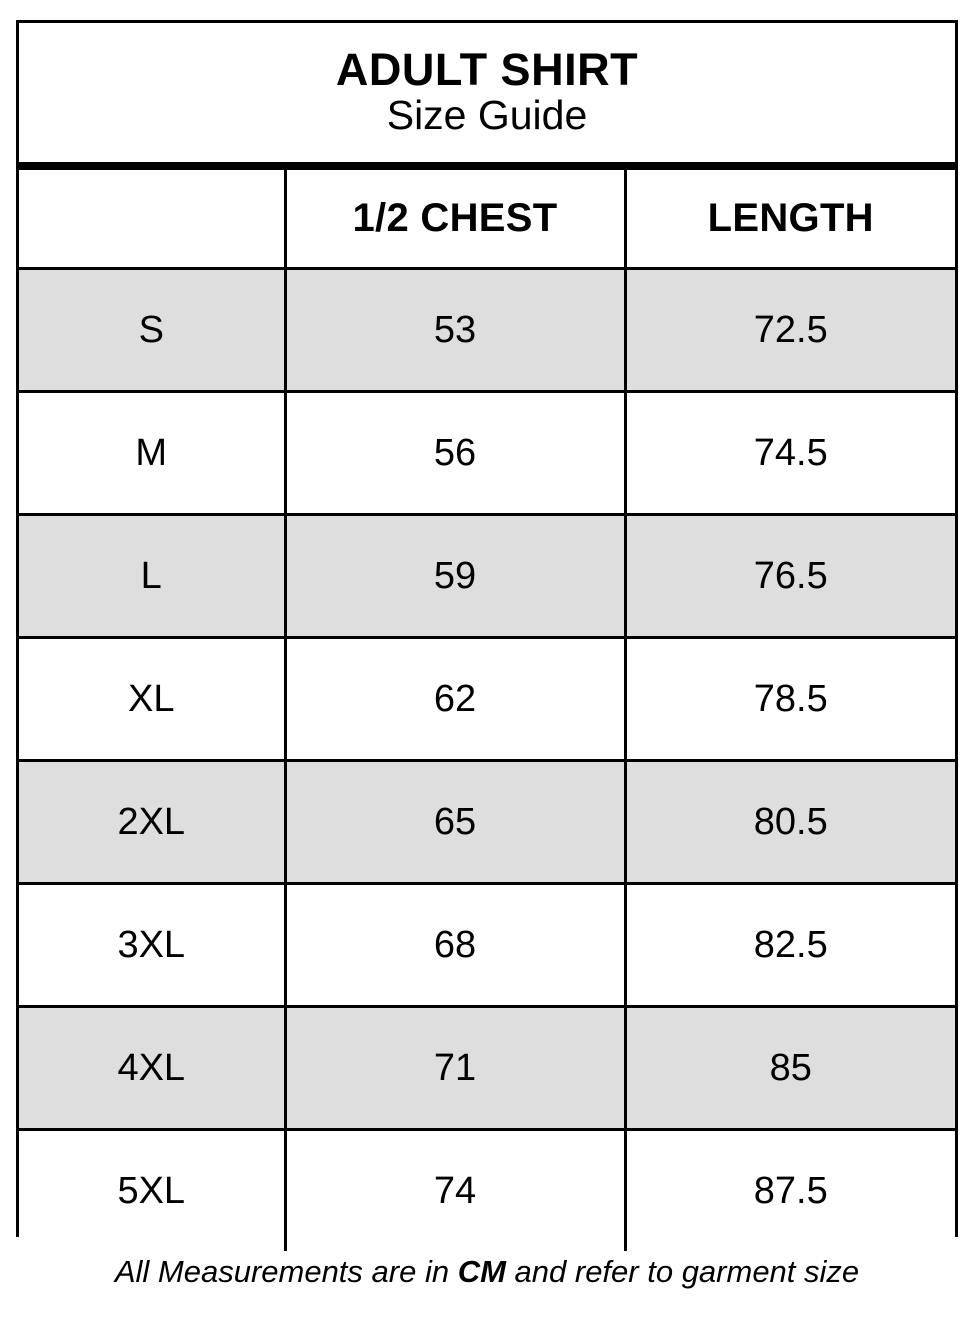  Describe the element at coordinates (487, 69) in the screenshot. I see `page-title: ADULT SHIRT` at that location.